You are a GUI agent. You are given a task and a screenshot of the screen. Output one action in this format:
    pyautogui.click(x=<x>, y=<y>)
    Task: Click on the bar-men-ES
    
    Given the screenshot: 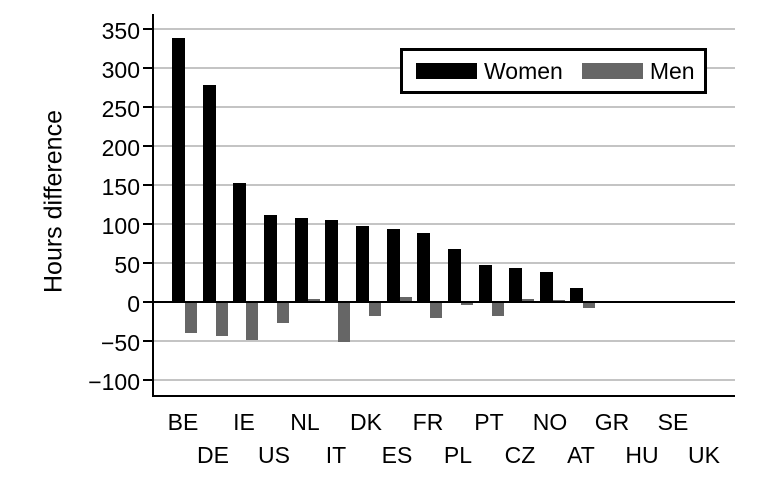 What is the action you would take?
    pyautogui.click(x=406, y=299)
    